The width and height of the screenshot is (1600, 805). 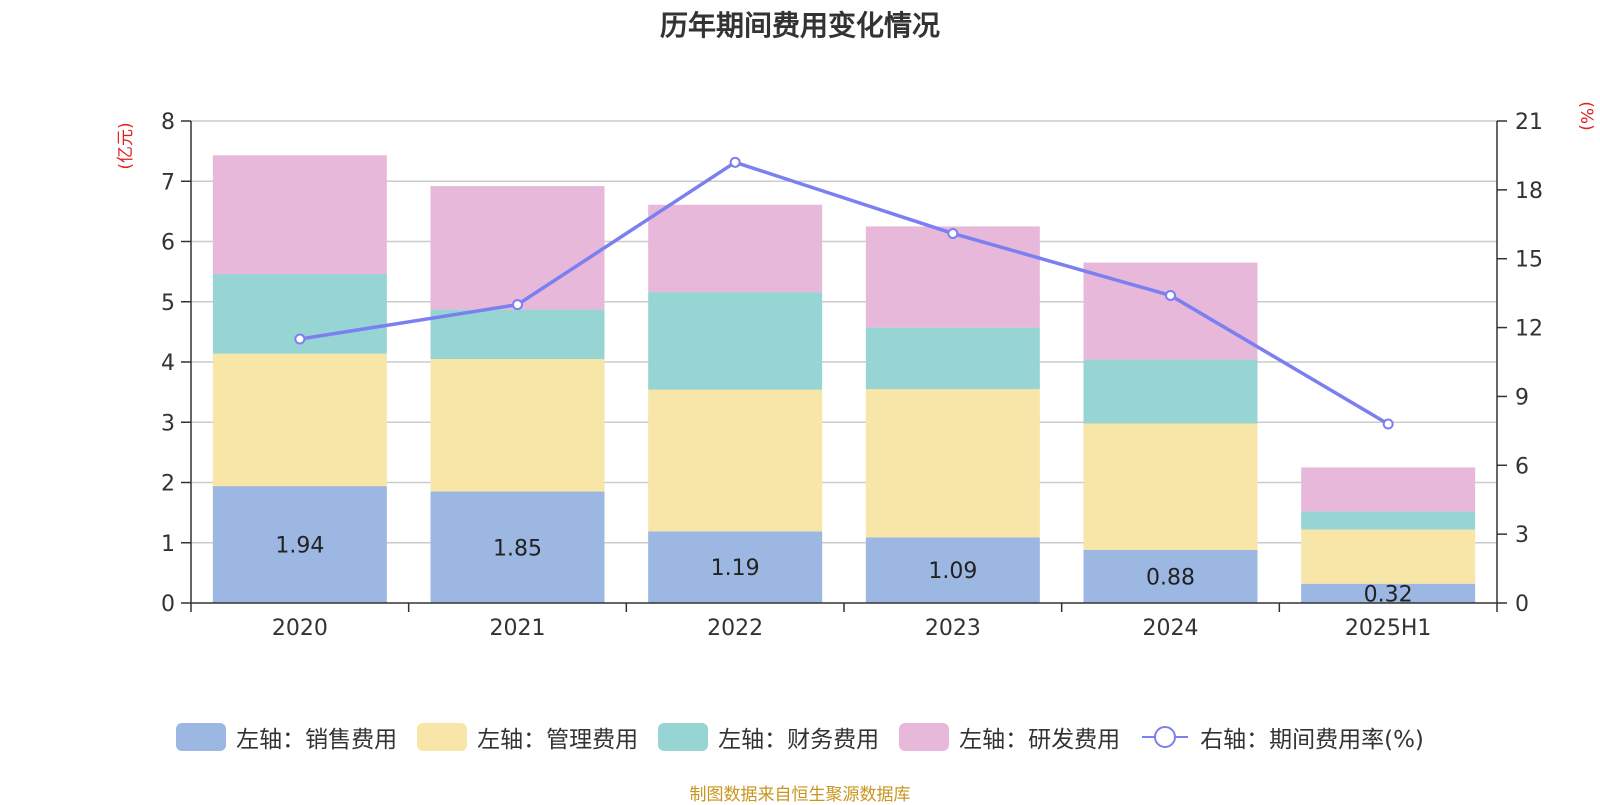 What do you see at coordinates (168, 243) in the screenshot?
I see `left-tick-label: 6` at bounding box center [168, 243].